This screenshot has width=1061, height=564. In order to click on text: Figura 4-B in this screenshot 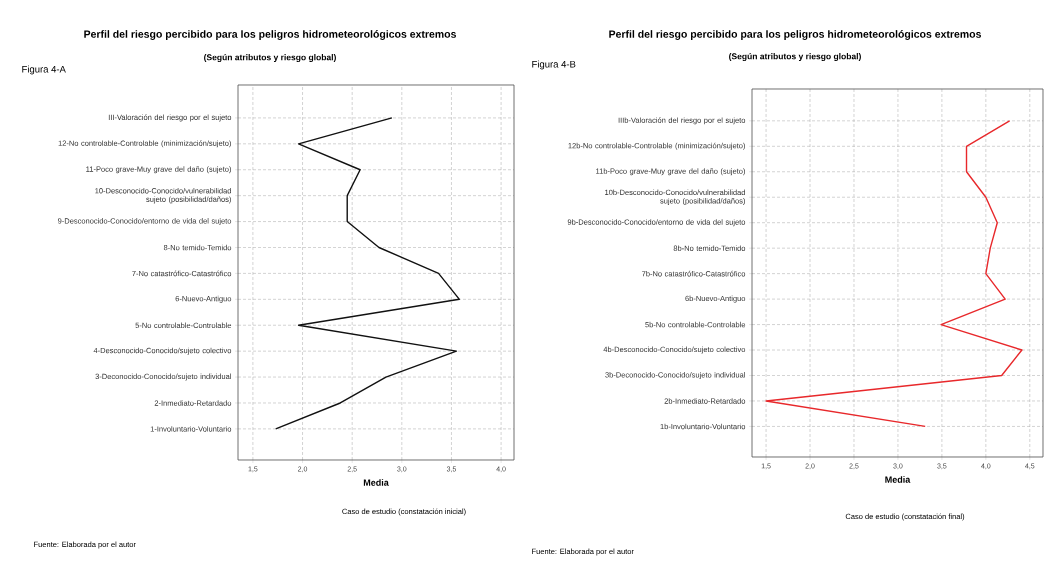, I will do `click(554, 65)`.